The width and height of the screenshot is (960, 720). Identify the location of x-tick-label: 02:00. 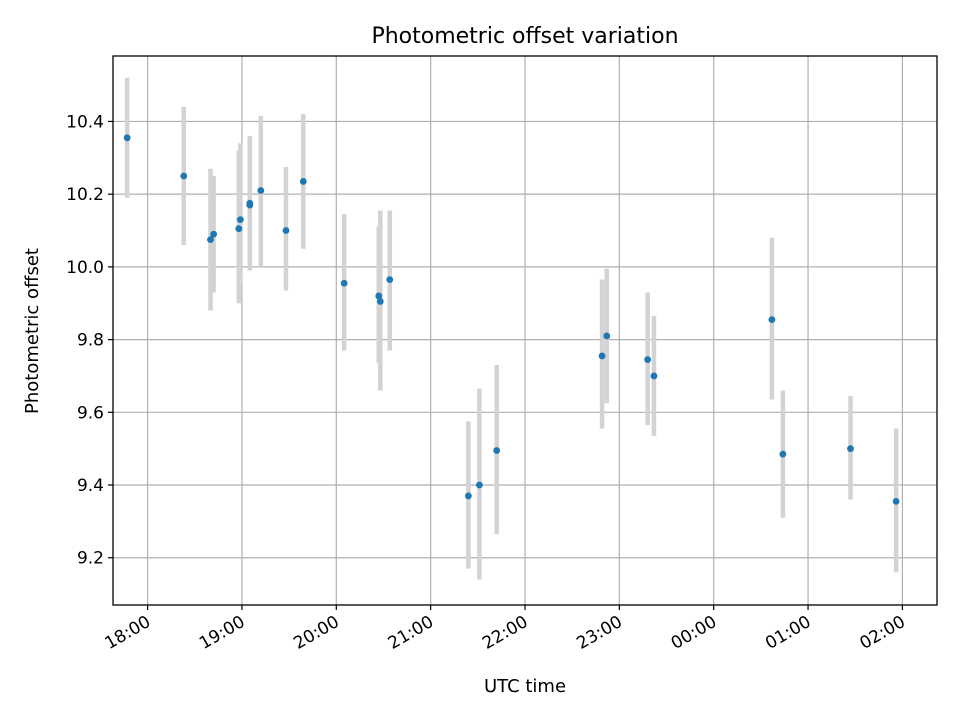
(882, 633).